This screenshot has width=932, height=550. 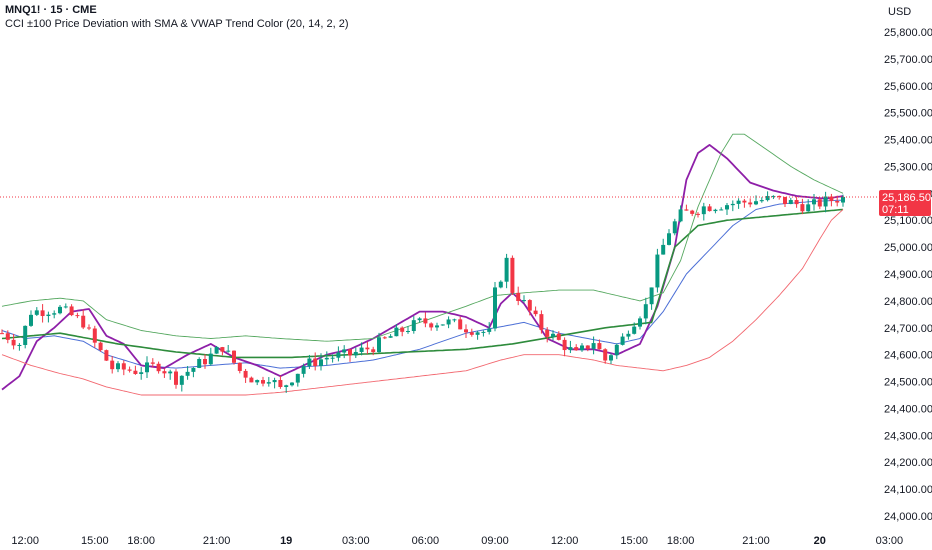 I want to click on price-tick-label: 25,700.00, so click(x=908, y=60).